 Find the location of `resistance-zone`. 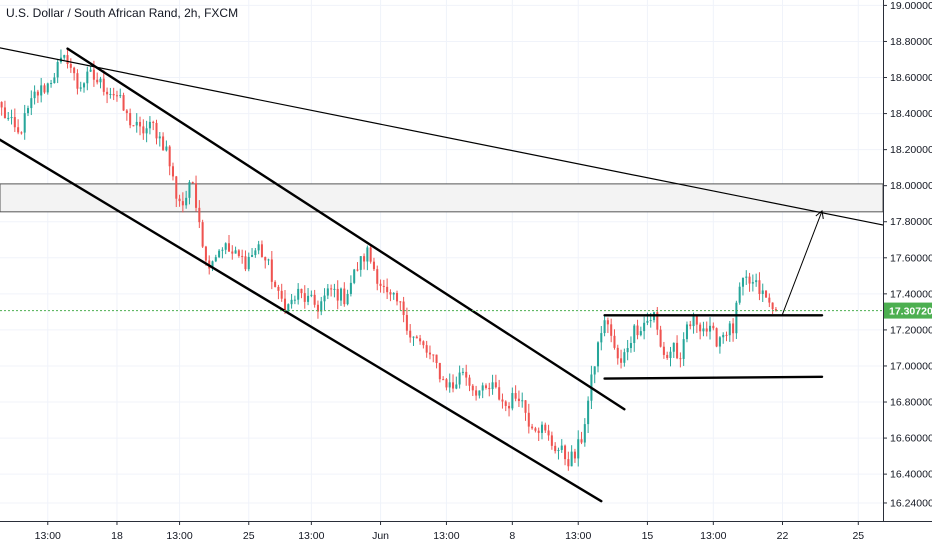

resistance-zone is located at coordinates (442, 198).